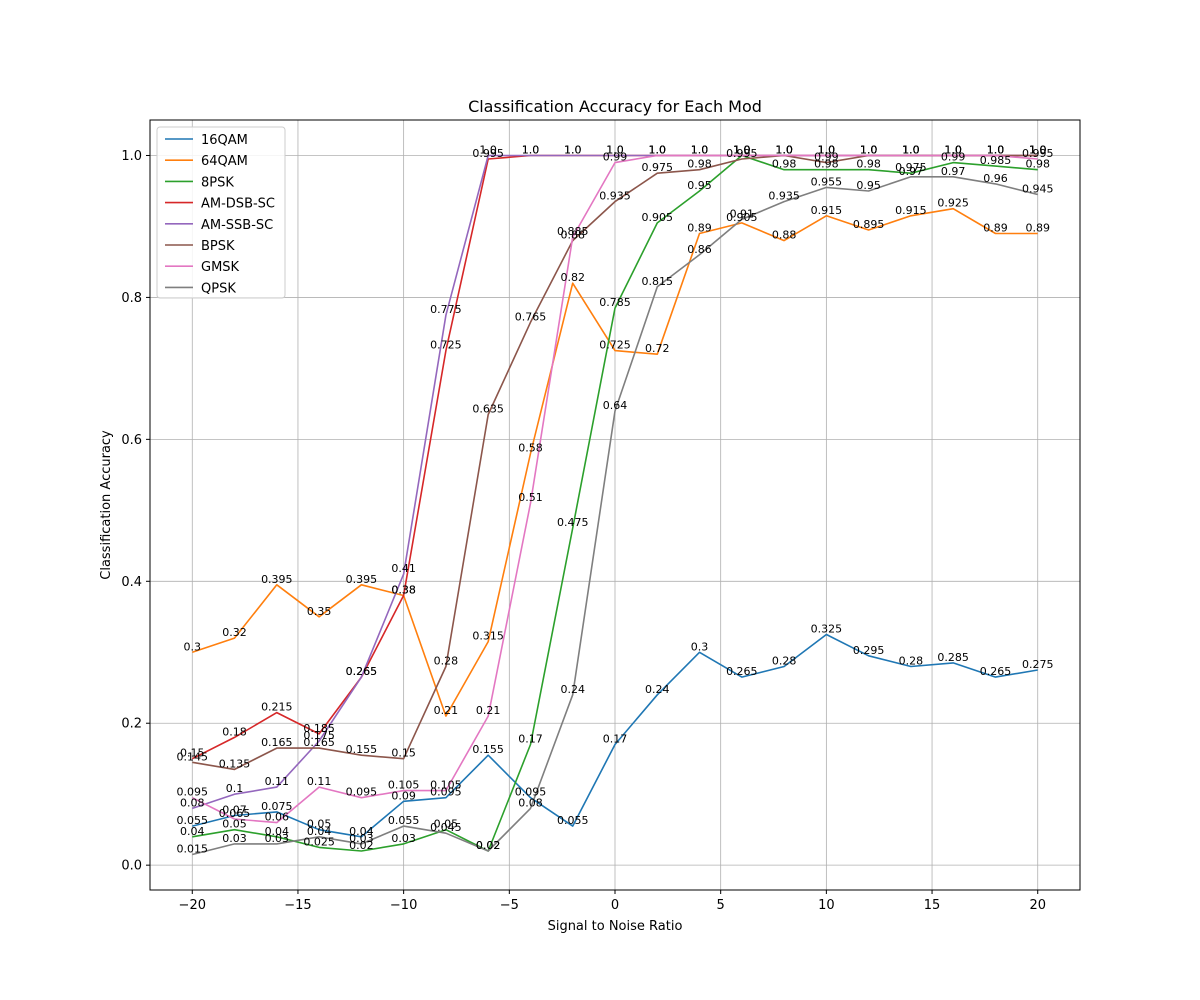 The width and height of the screenshot is (1200, 1000). What do you see at coordinates (277, 806) in the screenshot?
I see `data-label: 0.075` at bounding box center [277, 806].